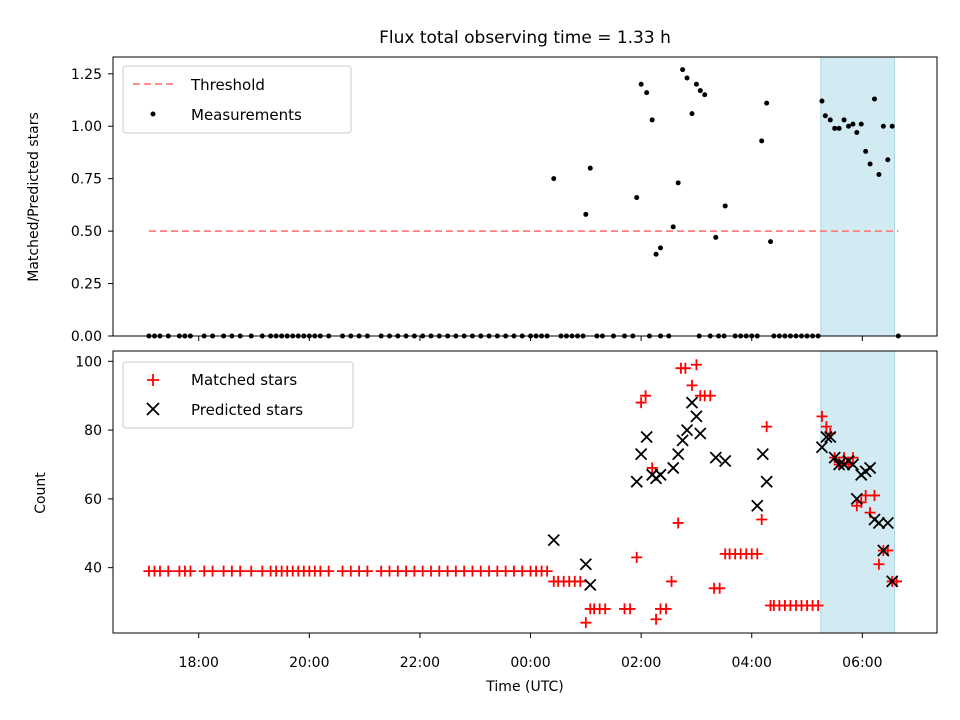 The width and height of the screenshot is (960, 720). I want to click on bottom-y-tick-label: 60, so click(93, 500).